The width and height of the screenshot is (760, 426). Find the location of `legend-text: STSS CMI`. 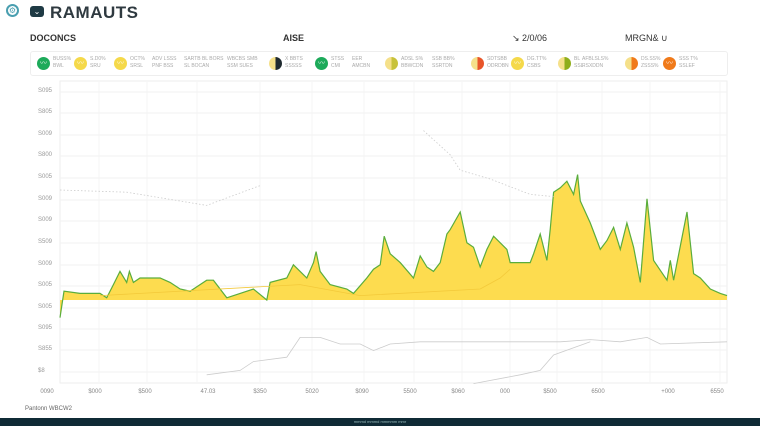

legend-text: STSS CMI is located at coordinates (337, 63).